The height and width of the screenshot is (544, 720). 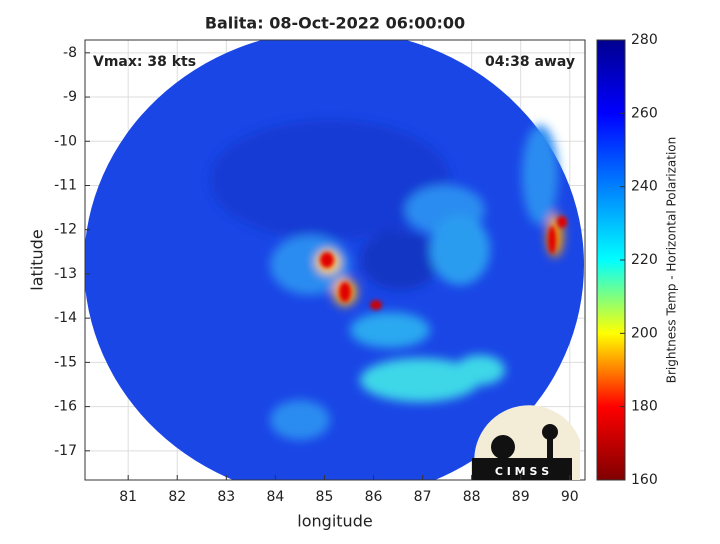 I want to click on colorbar-tick-label: 160, so click(x=644, y=480).